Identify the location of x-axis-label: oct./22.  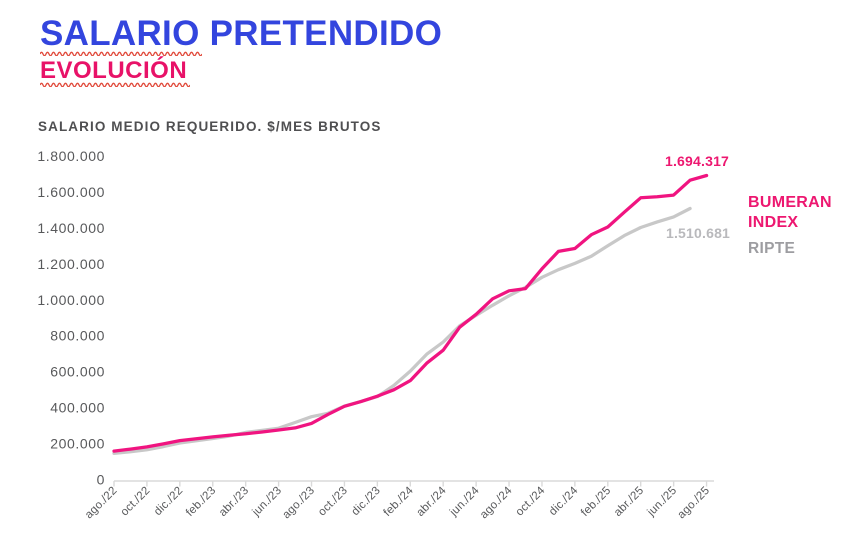
(136, 502).